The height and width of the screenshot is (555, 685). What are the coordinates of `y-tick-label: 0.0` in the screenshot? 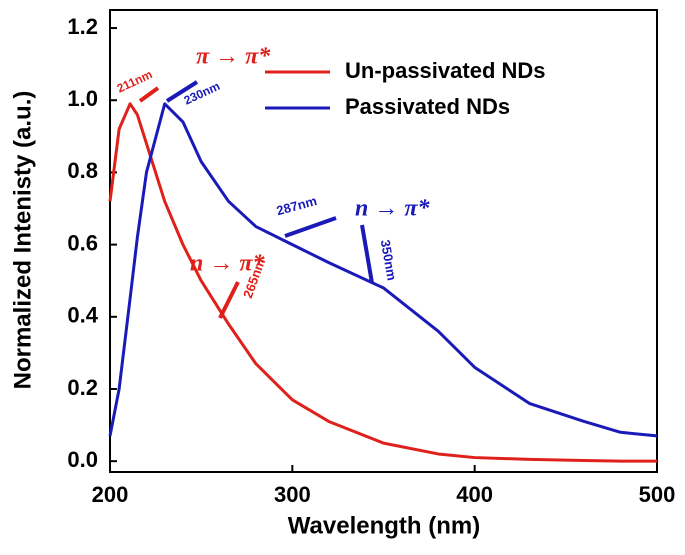 It's located at (82, 459).